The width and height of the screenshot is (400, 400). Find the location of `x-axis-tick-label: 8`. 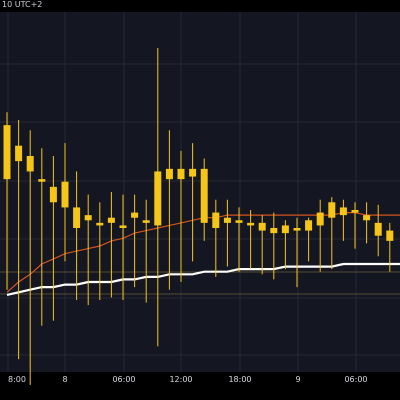

x-axis-tick-label: 8 is located at coordinates (64, 379).